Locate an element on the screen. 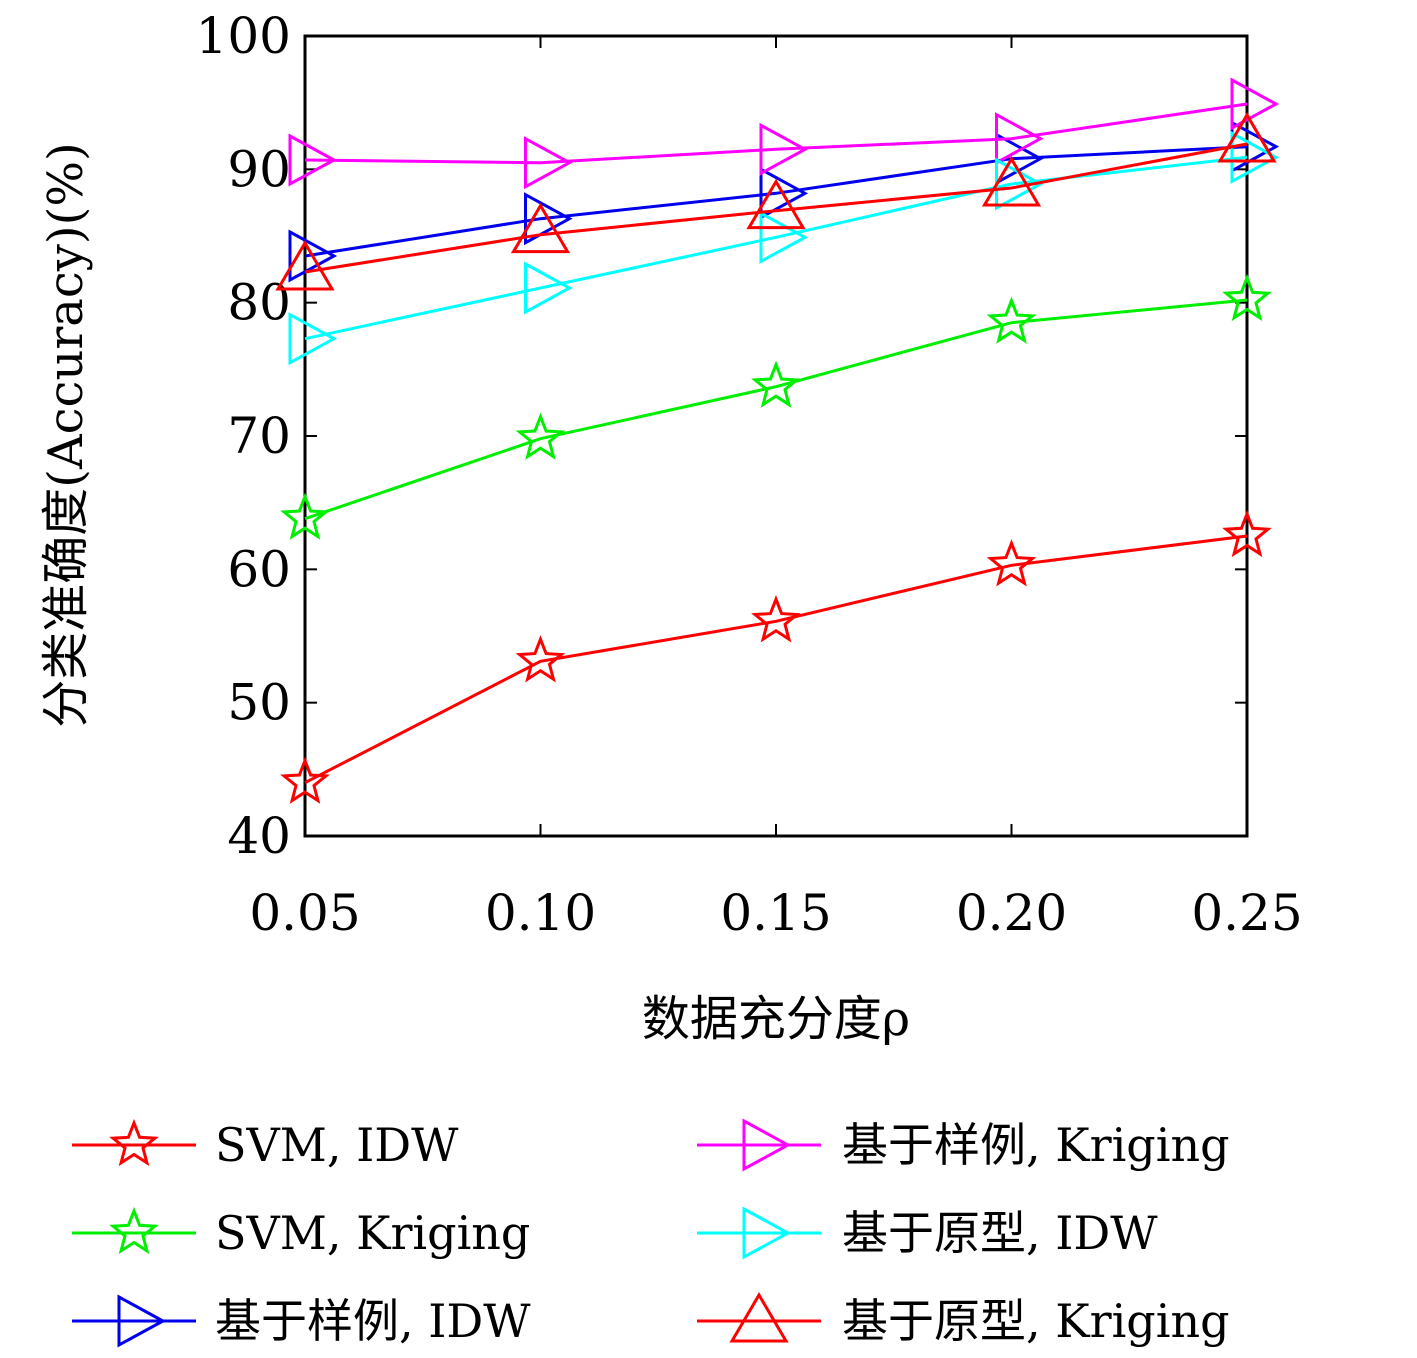 The height and width of the screenshot is (1358, 1417). y-axis-title: 分类准确度(Accuracy)(%) is located at coordinates (66, 434).